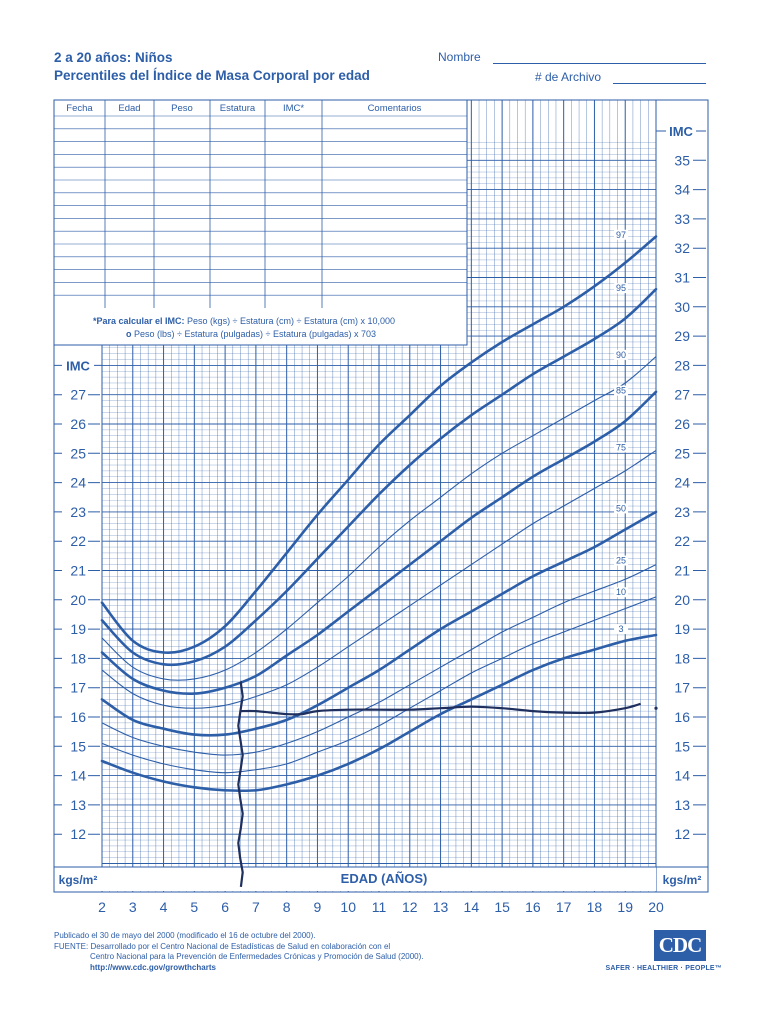 The width and height of the screenshot is (768, 1024). Describe the element at coordinates (348, 907) in the screenshot. I see `x-tick-label: 10` at that location.